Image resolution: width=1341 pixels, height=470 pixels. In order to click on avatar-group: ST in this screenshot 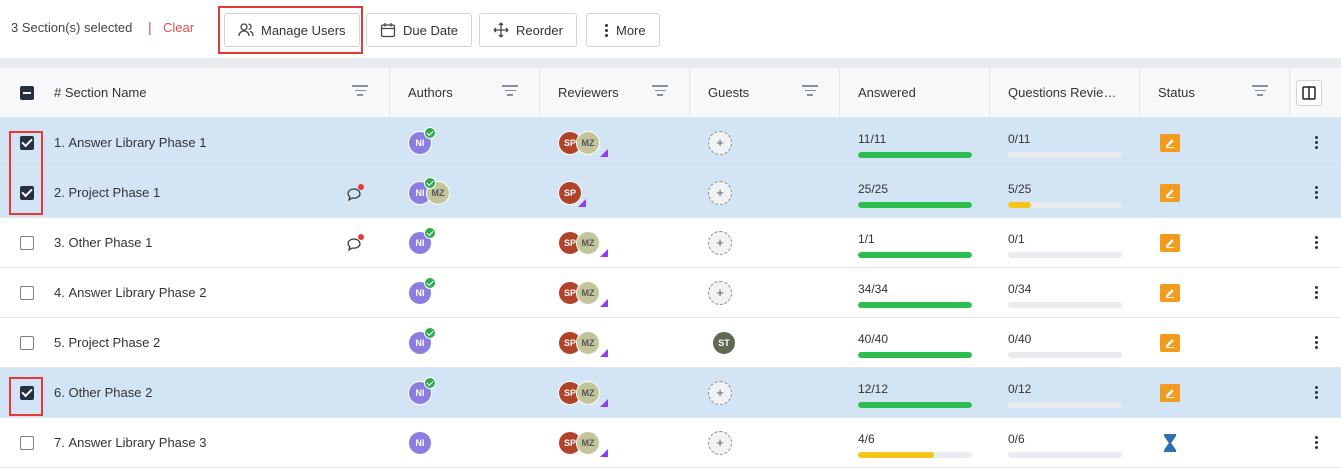, I will do `click(724, 342)`.